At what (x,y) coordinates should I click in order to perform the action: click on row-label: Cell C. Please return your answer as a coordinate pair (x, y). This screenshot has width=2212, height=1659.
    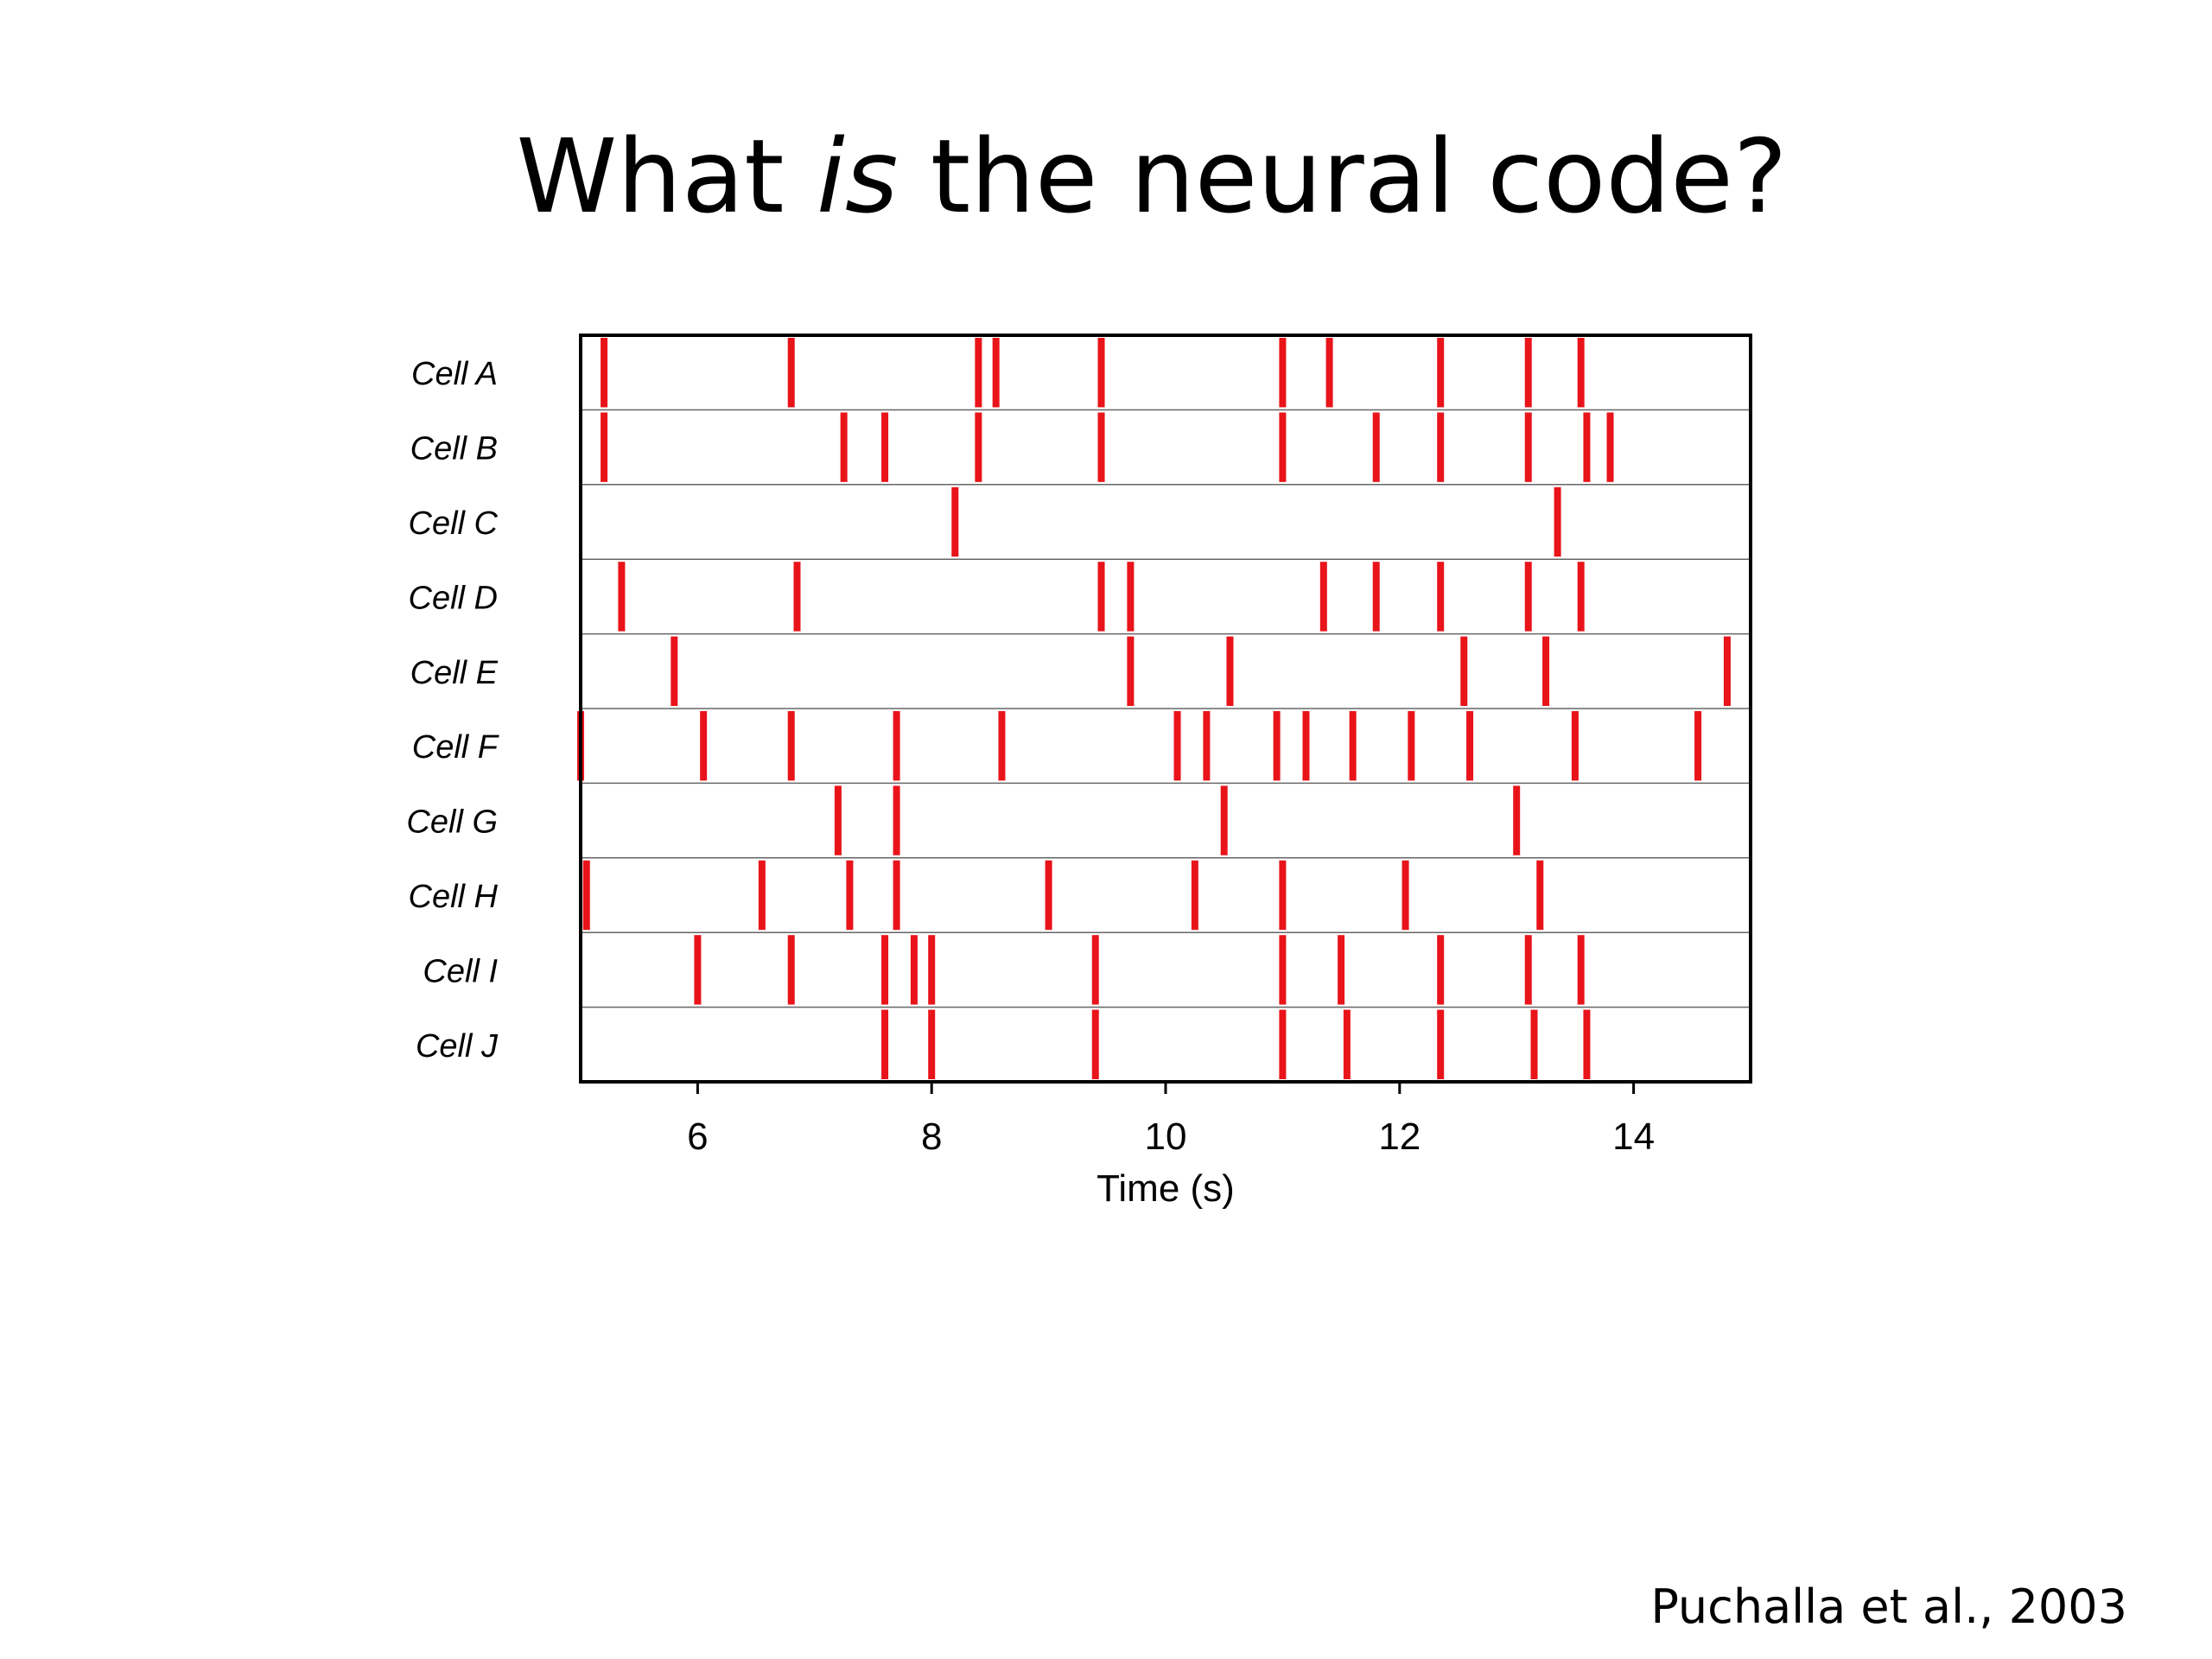
    Looking at the image, I should click on (454, 523).